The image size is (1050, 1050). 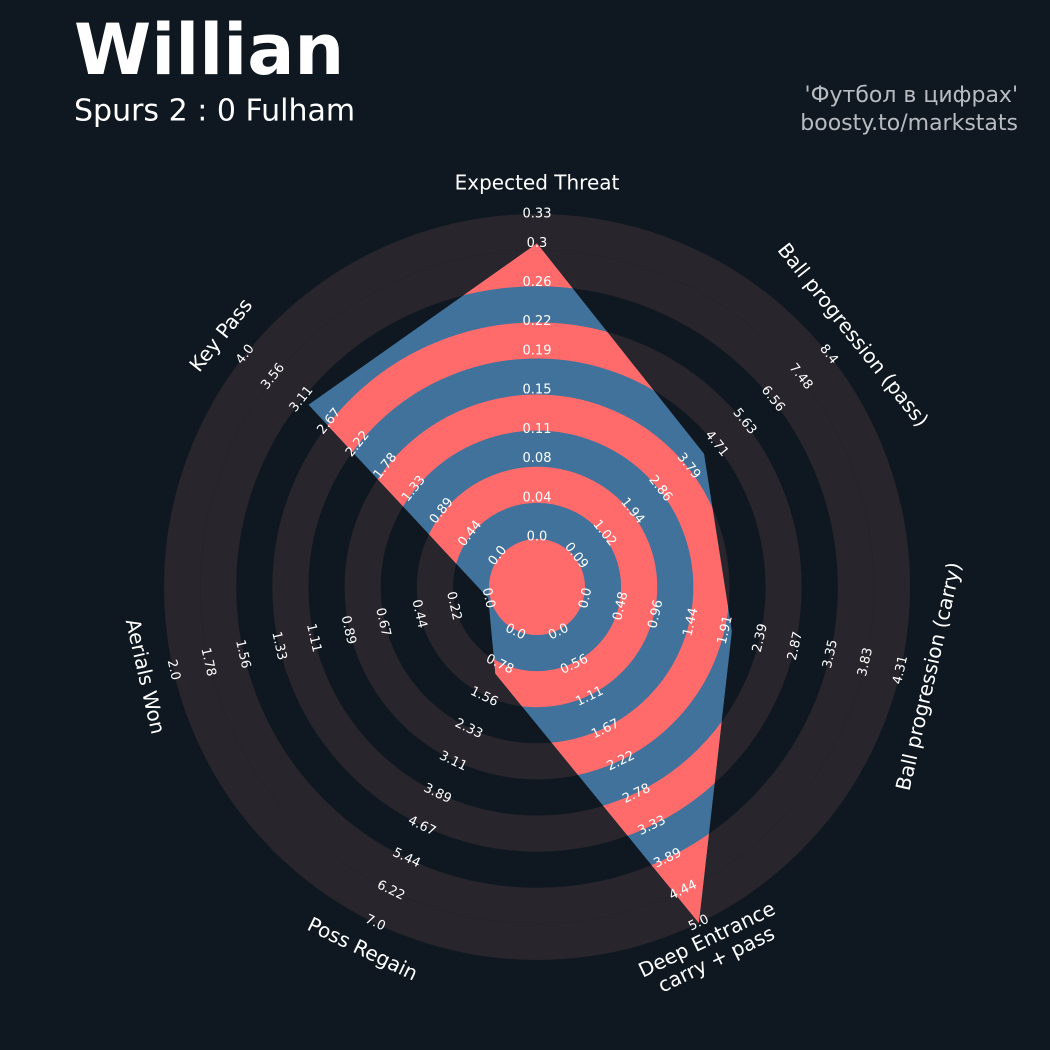 I want to click on tick-label: 0.44, so click(x=418, y=614).